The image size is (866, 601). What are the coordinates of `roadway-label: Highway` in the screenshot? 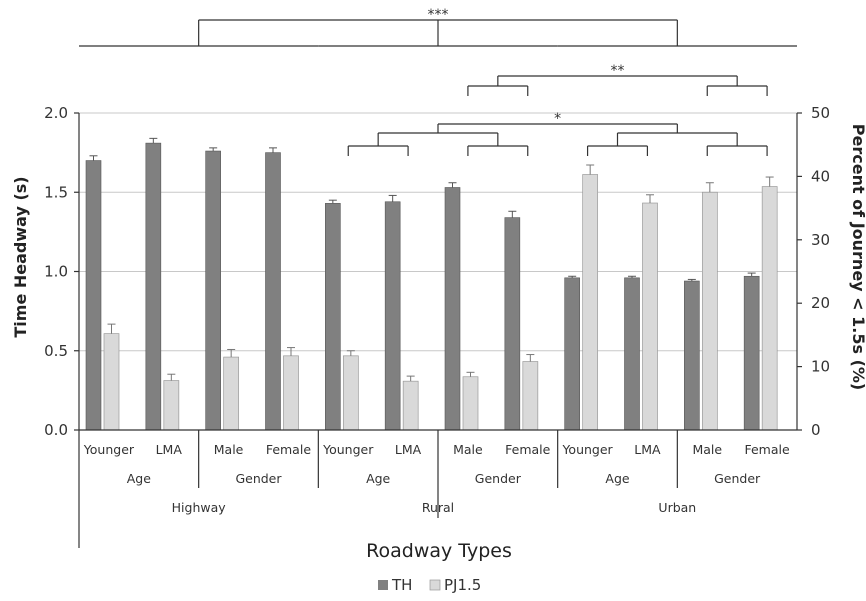 It's located at (199, 507).